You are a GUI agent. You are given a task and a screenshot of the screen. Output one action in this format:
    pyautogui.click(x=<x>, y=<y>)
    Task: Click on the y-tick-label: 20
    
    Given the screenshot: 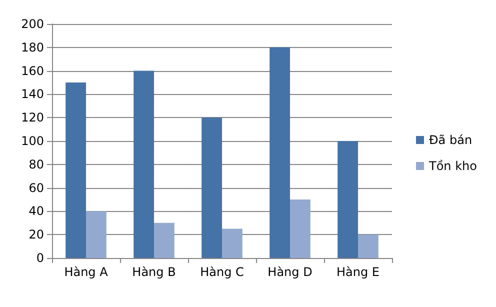 What is the action you would take?
    pyautogui.click(x=36, y=235)
    